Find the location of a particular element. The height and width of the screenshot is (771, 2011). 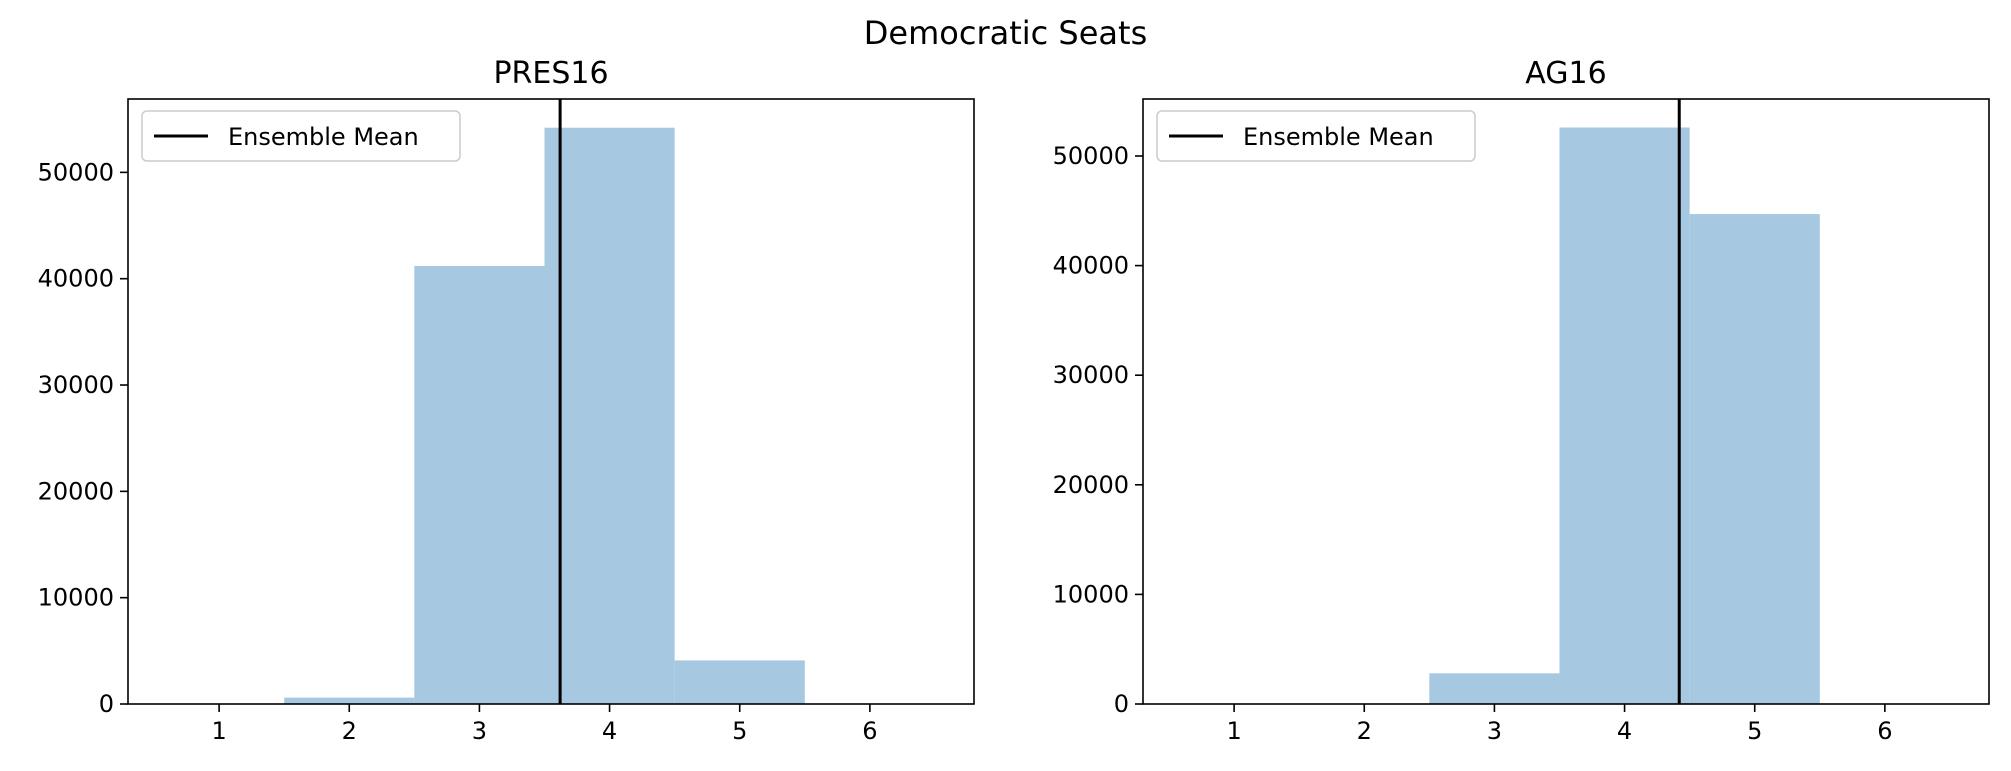

y-tick-label-pres16-10000: 10000 is located at coordinates (76, 598).